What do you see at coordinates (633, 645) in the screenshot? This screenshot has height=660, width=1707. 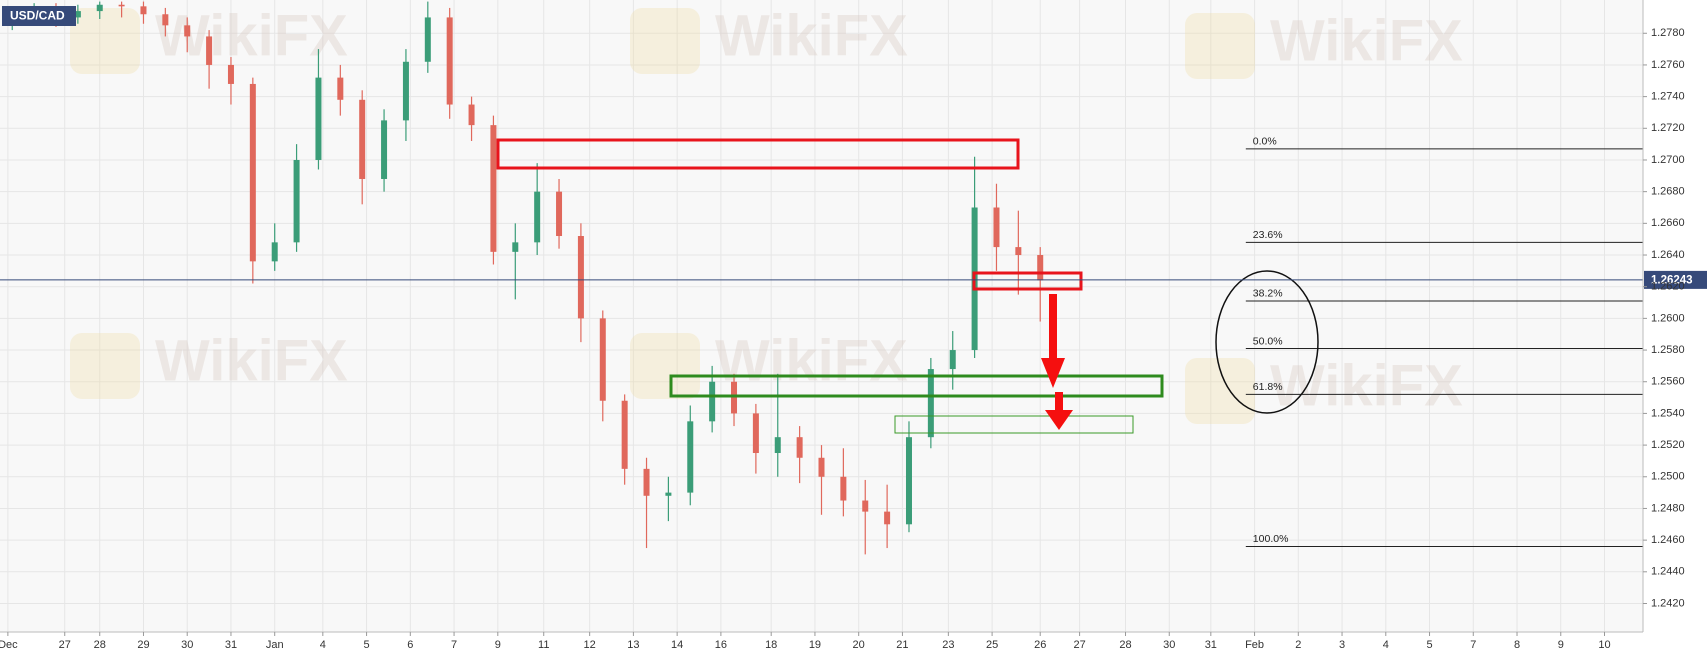 I see `x-tick-label: 13` at bounding box center [633, 645].